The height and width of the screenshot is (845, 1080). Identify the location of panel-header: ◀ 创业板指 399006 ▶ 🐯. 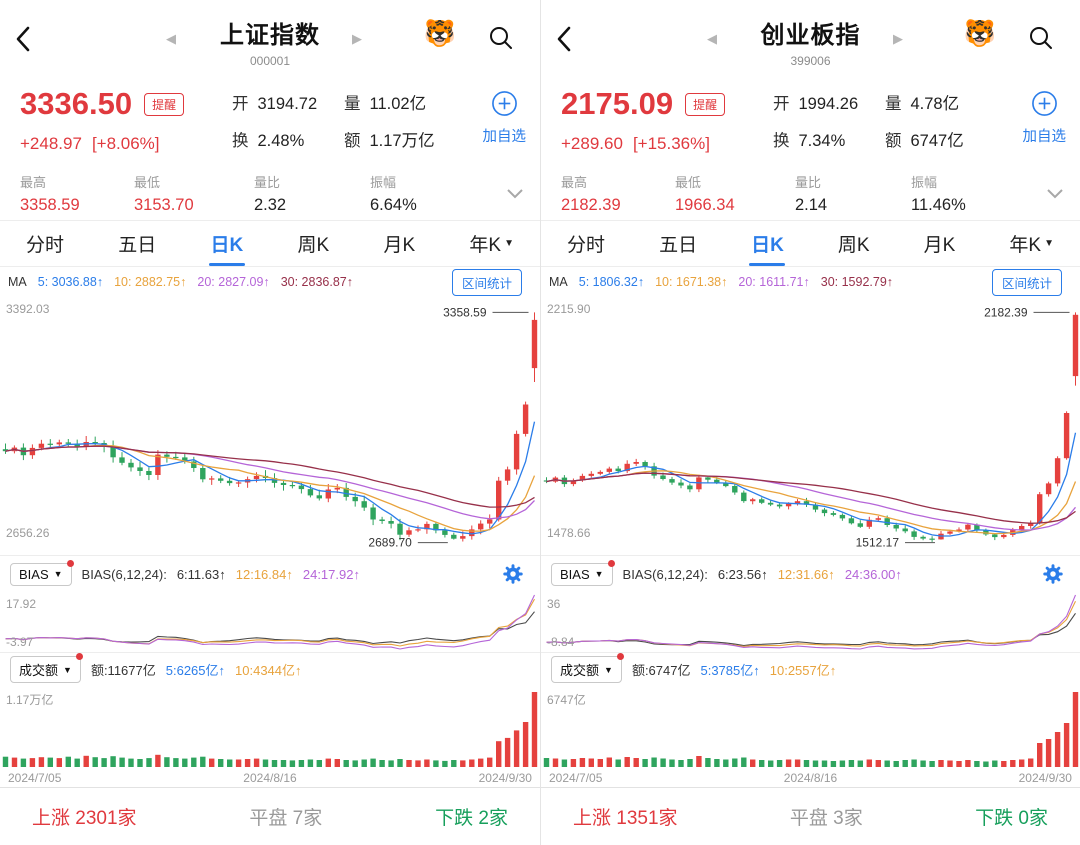
(810, 39).